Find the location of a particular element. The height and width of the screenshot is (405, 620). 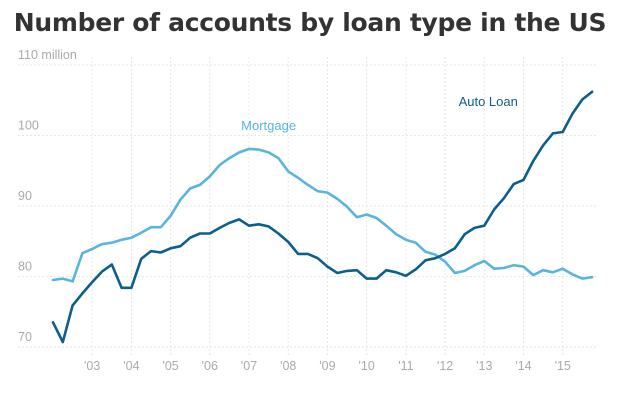

y-tick-label: 90 is located at coordinates (25, 196).